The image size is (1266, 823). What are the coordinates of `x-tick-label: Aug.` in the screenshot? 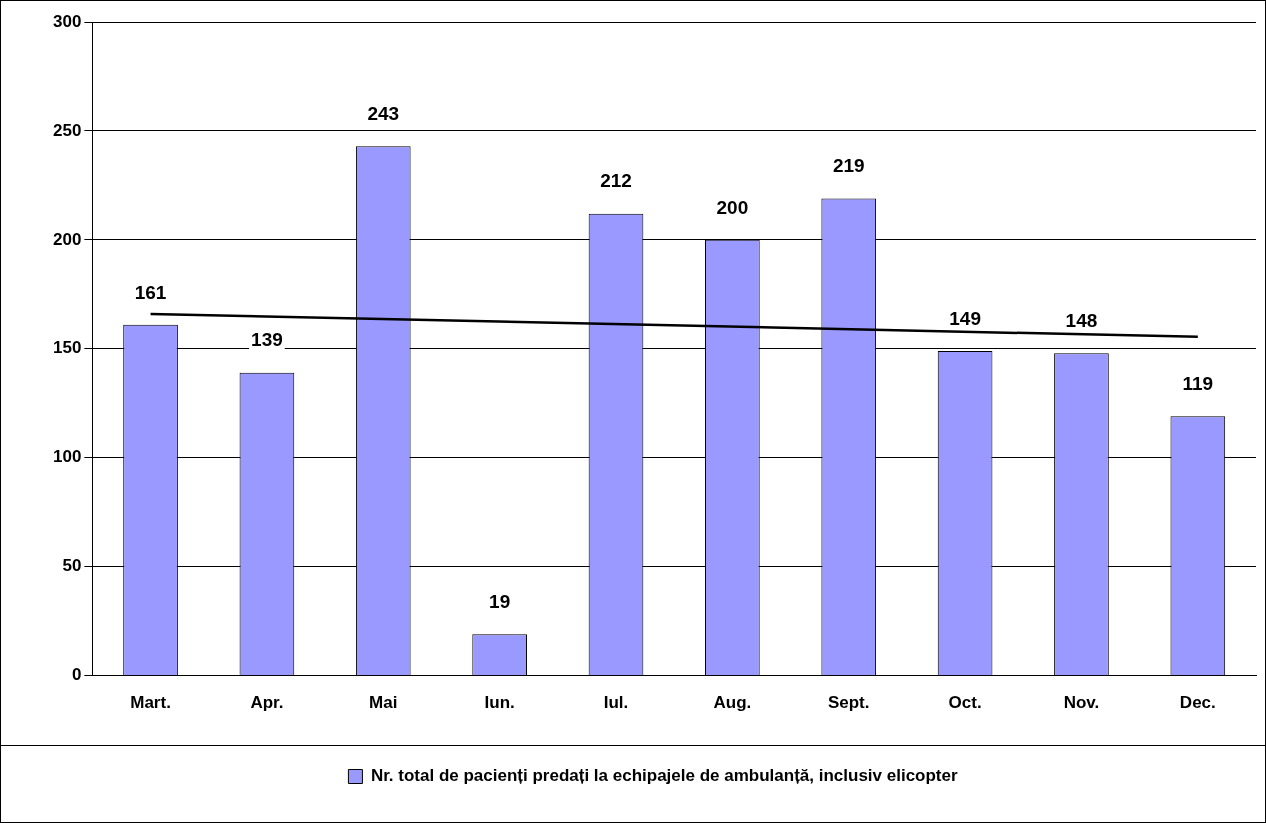 It's located at (732, 703).